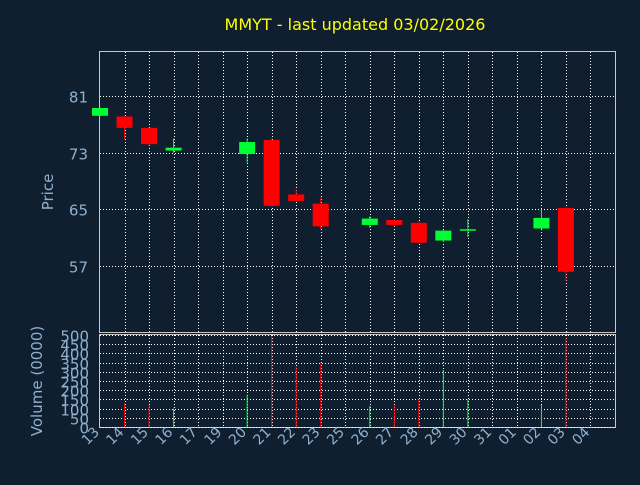 This screenshot has height=485, width=640. I want to click on volume-y-tick-label: 50, so click(79, 420).